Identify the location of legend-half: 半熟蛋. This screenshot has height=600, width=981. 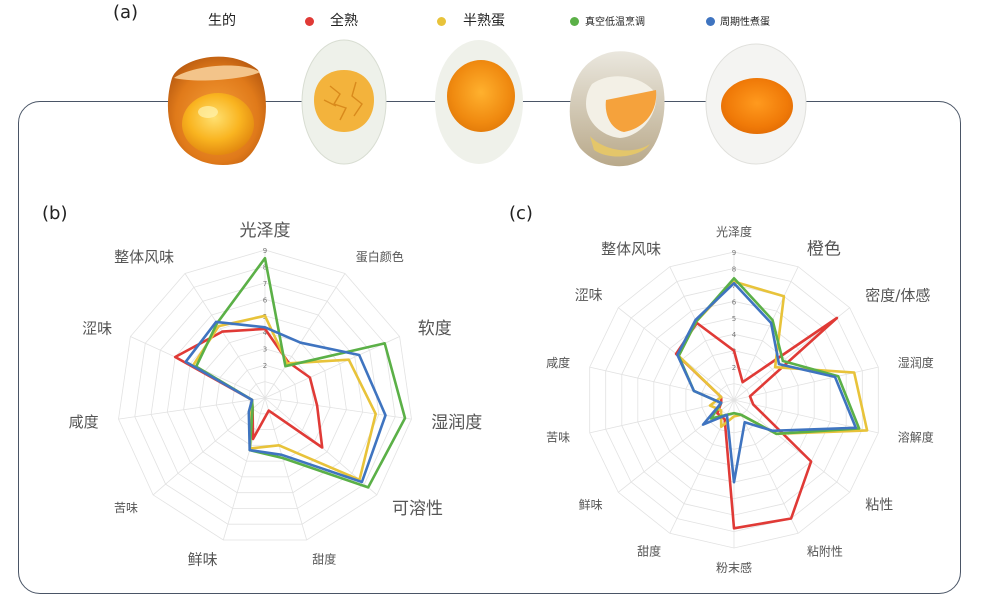
(484, 21).